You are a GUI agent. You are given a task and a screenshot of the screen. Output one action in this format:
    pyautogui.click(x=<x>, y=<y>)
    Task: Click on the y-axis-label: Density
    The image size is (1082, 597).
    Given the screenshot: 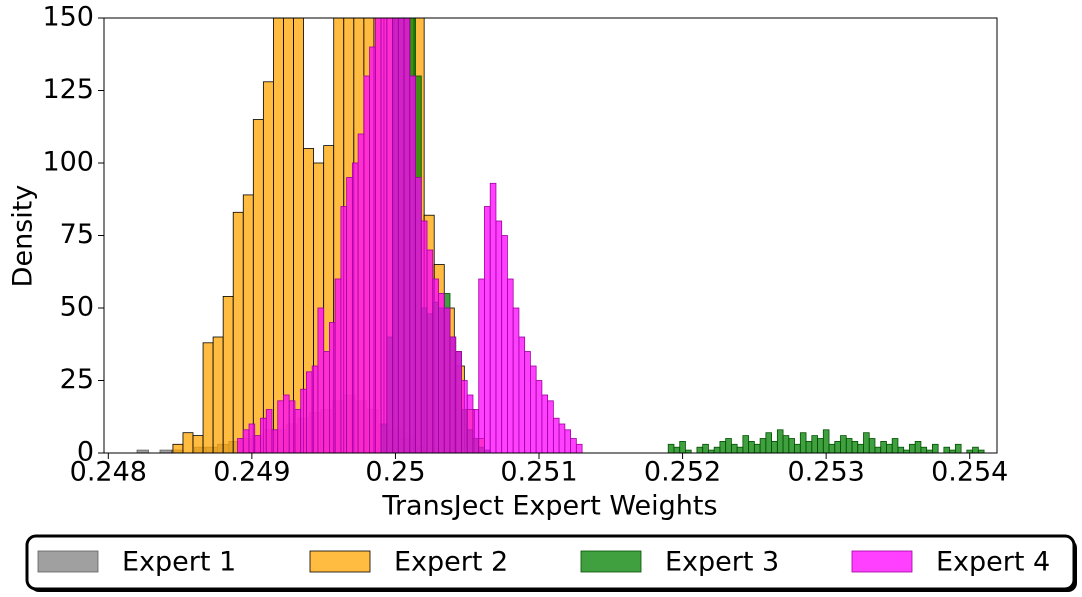 What is the action you would take?
    pyautogui.click(x=23, y=236)
    